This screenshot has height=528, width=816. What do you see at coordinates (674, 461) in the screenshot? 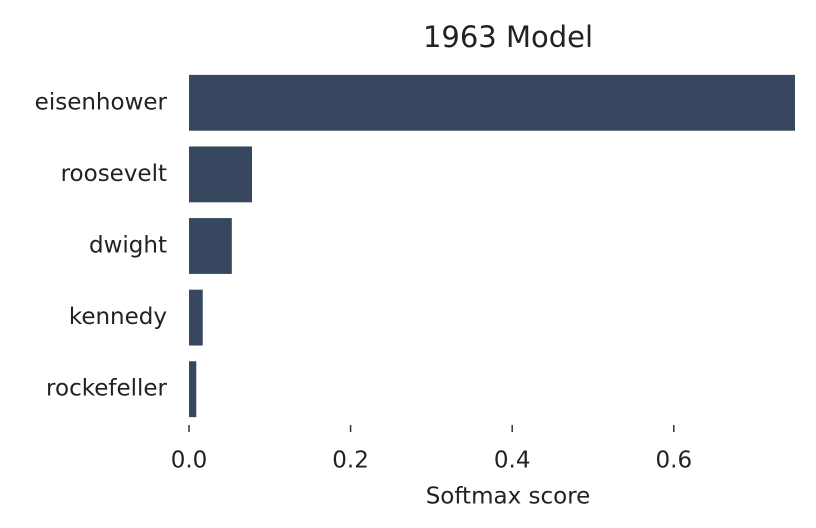
I see `x-tick-label: 0.6` at bounding box center [674, 461].